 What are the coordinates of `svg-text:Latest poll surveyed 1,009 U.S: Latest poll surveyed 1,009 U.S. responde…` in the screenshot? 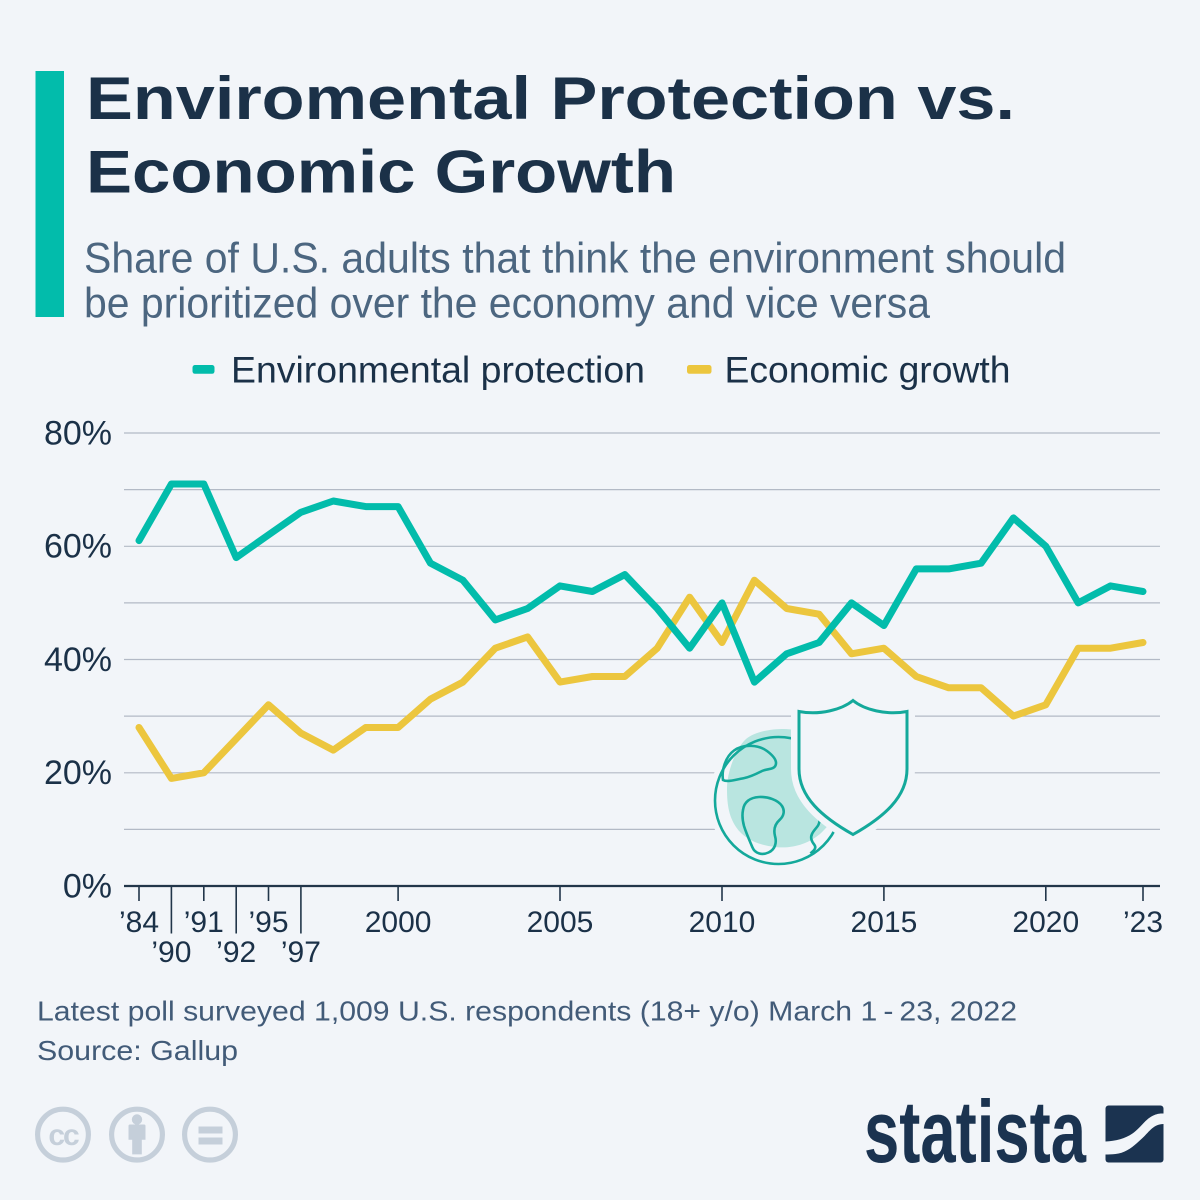 It's located at (527, 1011).